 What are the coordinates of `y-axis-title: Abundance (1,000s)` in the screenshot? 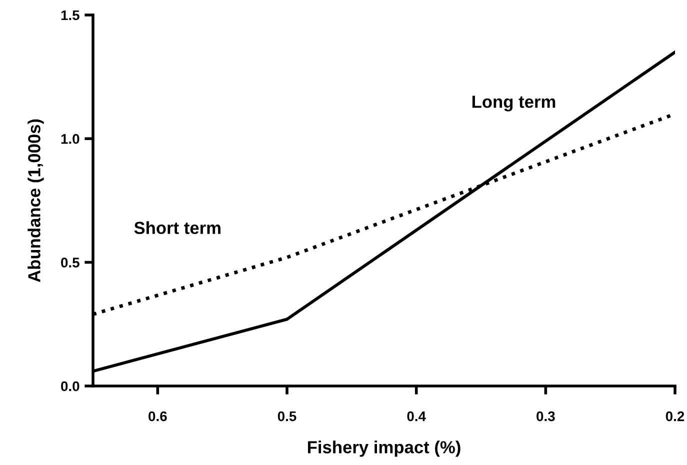 It's located at (36, 200).